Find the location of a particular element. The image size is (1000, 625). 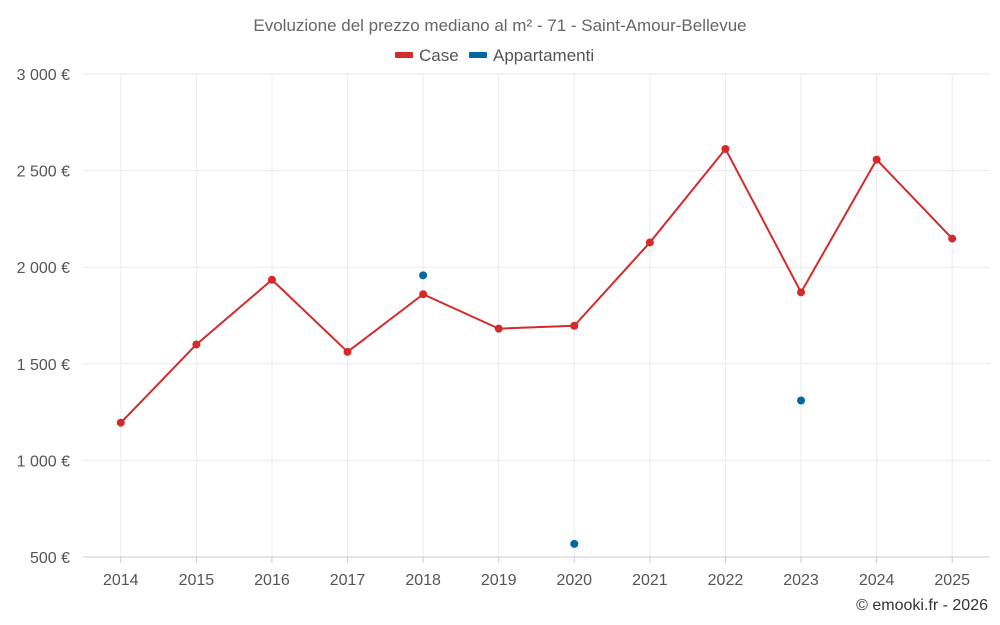

legend-item-appartamenti: Appartamenti is located at coordinates (531, 55).